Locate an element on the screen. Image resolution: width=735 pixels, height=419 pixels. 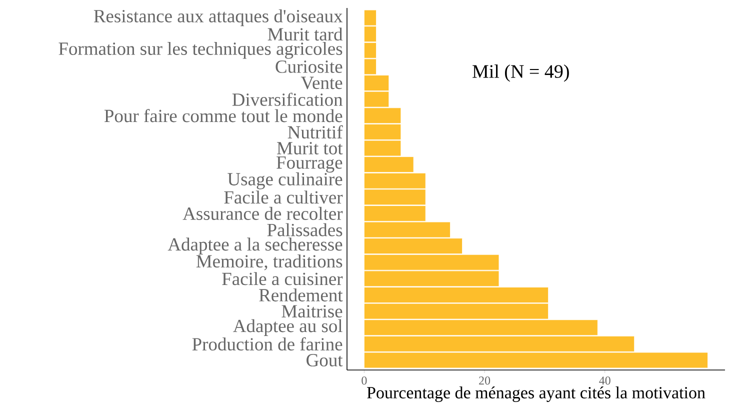
y-tick-label: Murit tot is located at coordinates (310, 148).